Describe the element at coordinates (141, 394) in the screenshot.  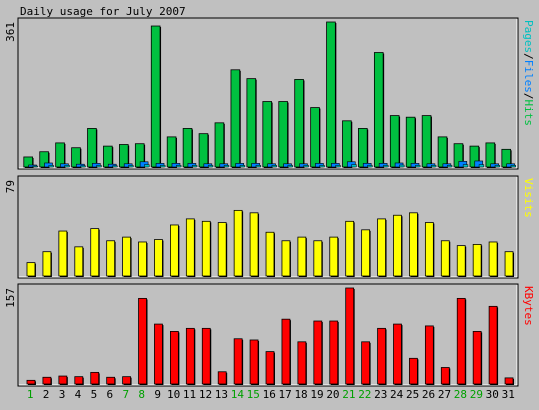
I see `x-tick-label-day-8: 8` at that location.